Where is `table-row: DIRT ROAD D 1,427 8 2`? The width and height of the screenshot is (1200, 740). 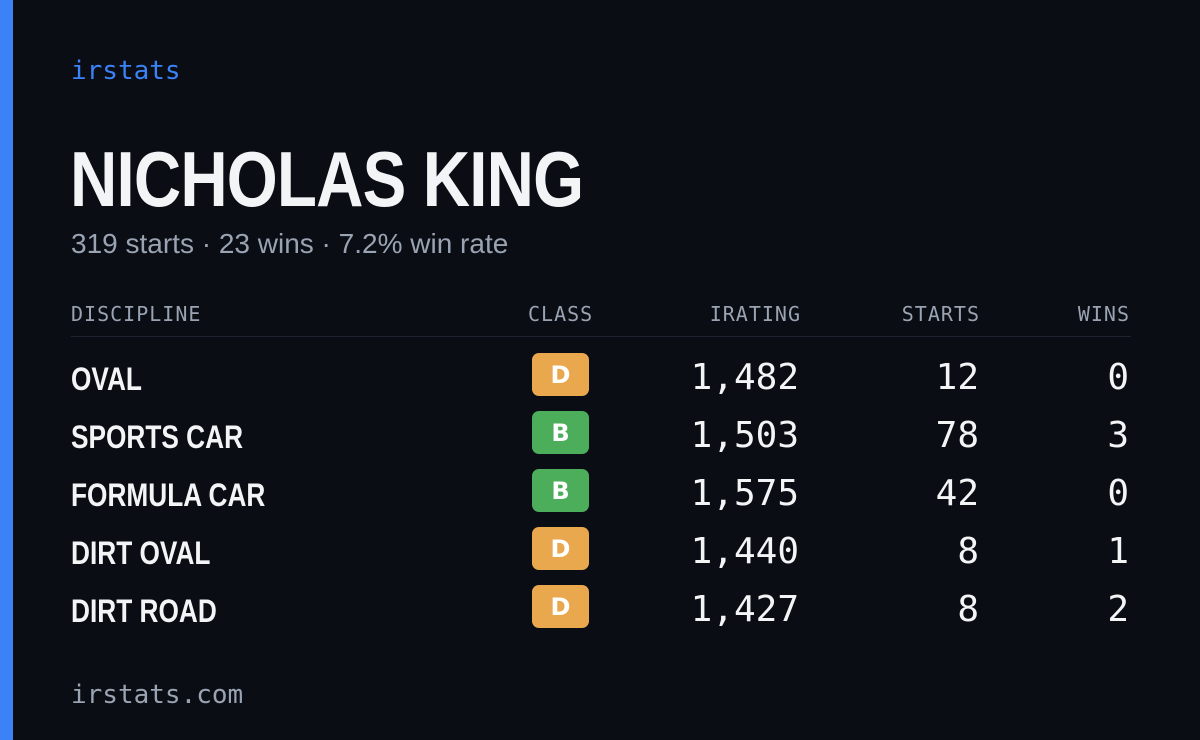 table-row: DIRT ROAD D 1,427 8 2 is located at coordinates (601, 599).